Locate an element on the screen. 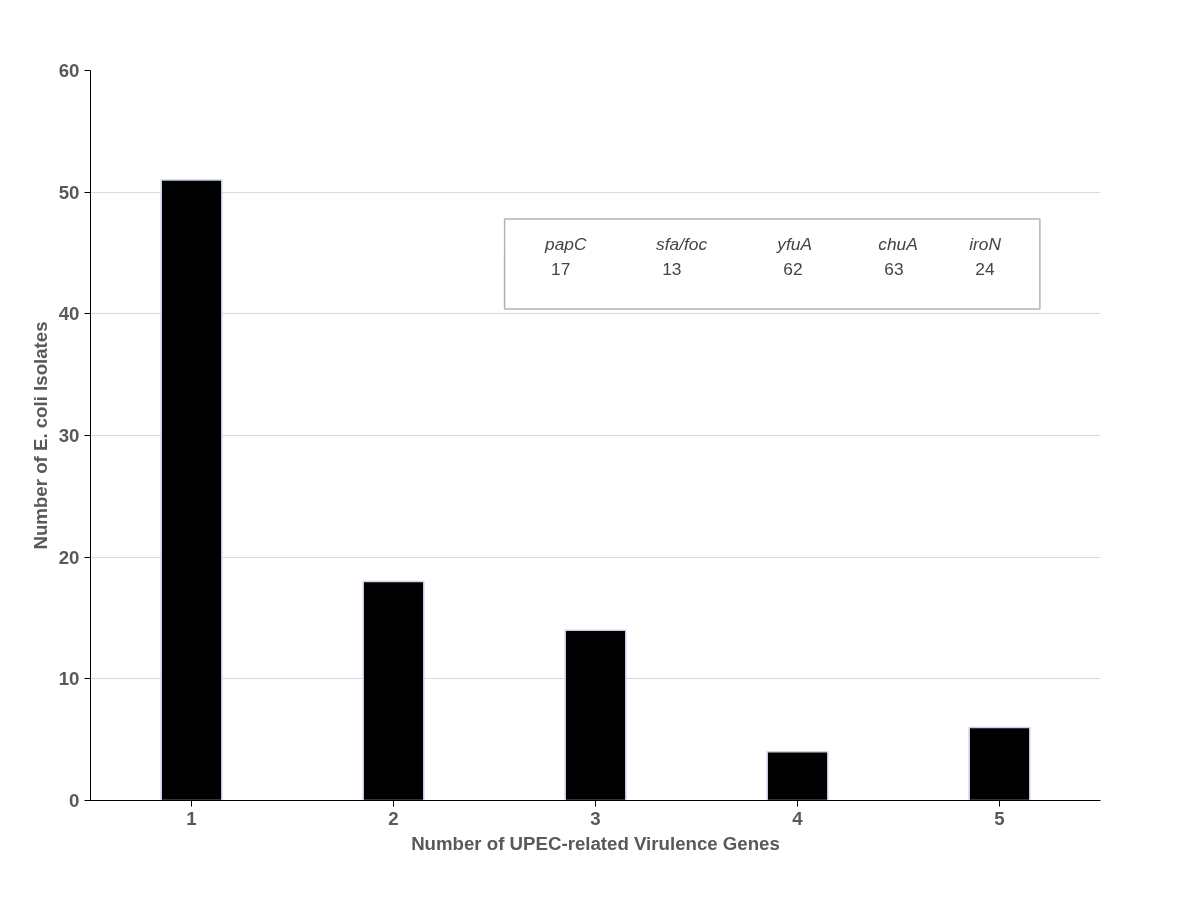  annotation: 17 is located at coordinates (561, 268).